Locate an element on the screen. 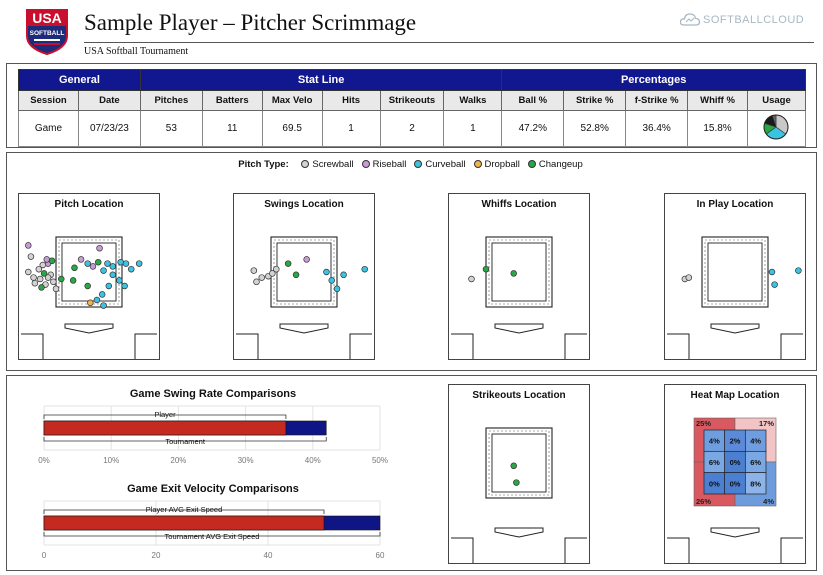 The image size is (823, 575). player-bracket is located at coordinates (165, 416).